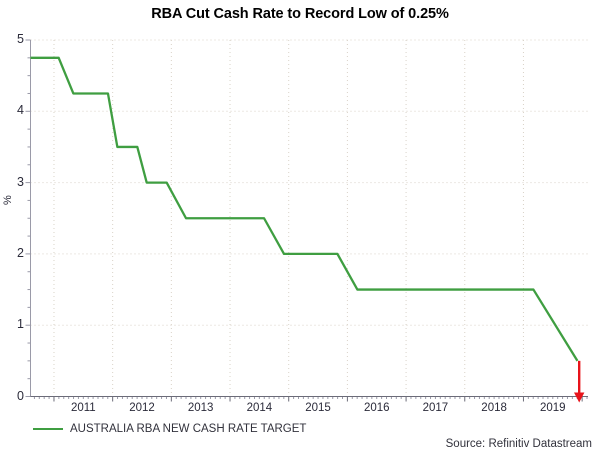  Describe the element at coordinates (8, 200) in the screenshot. I see `y-axis-title: %` at that location.